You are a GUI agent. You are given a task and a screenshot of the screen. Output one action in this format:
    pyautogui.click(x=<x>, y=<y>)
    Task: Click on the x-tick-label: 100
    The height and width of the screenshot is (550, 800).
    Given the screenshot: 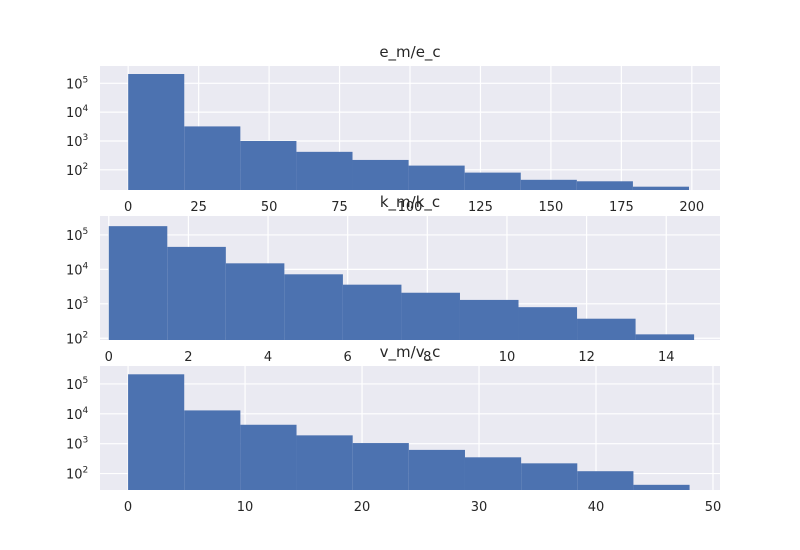 What is the action you would take?
    pyautogui.click(x=410, y=207)
    